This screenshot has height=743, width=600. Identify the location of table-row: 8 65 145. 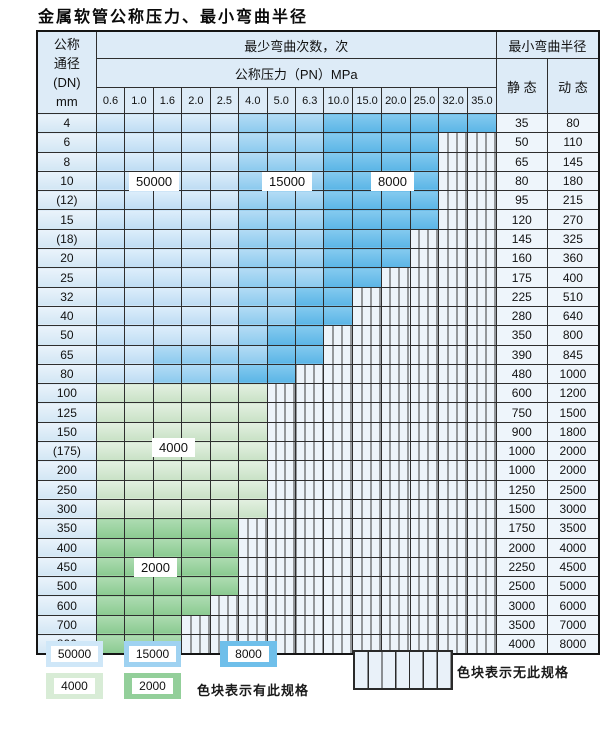
(318, 161).